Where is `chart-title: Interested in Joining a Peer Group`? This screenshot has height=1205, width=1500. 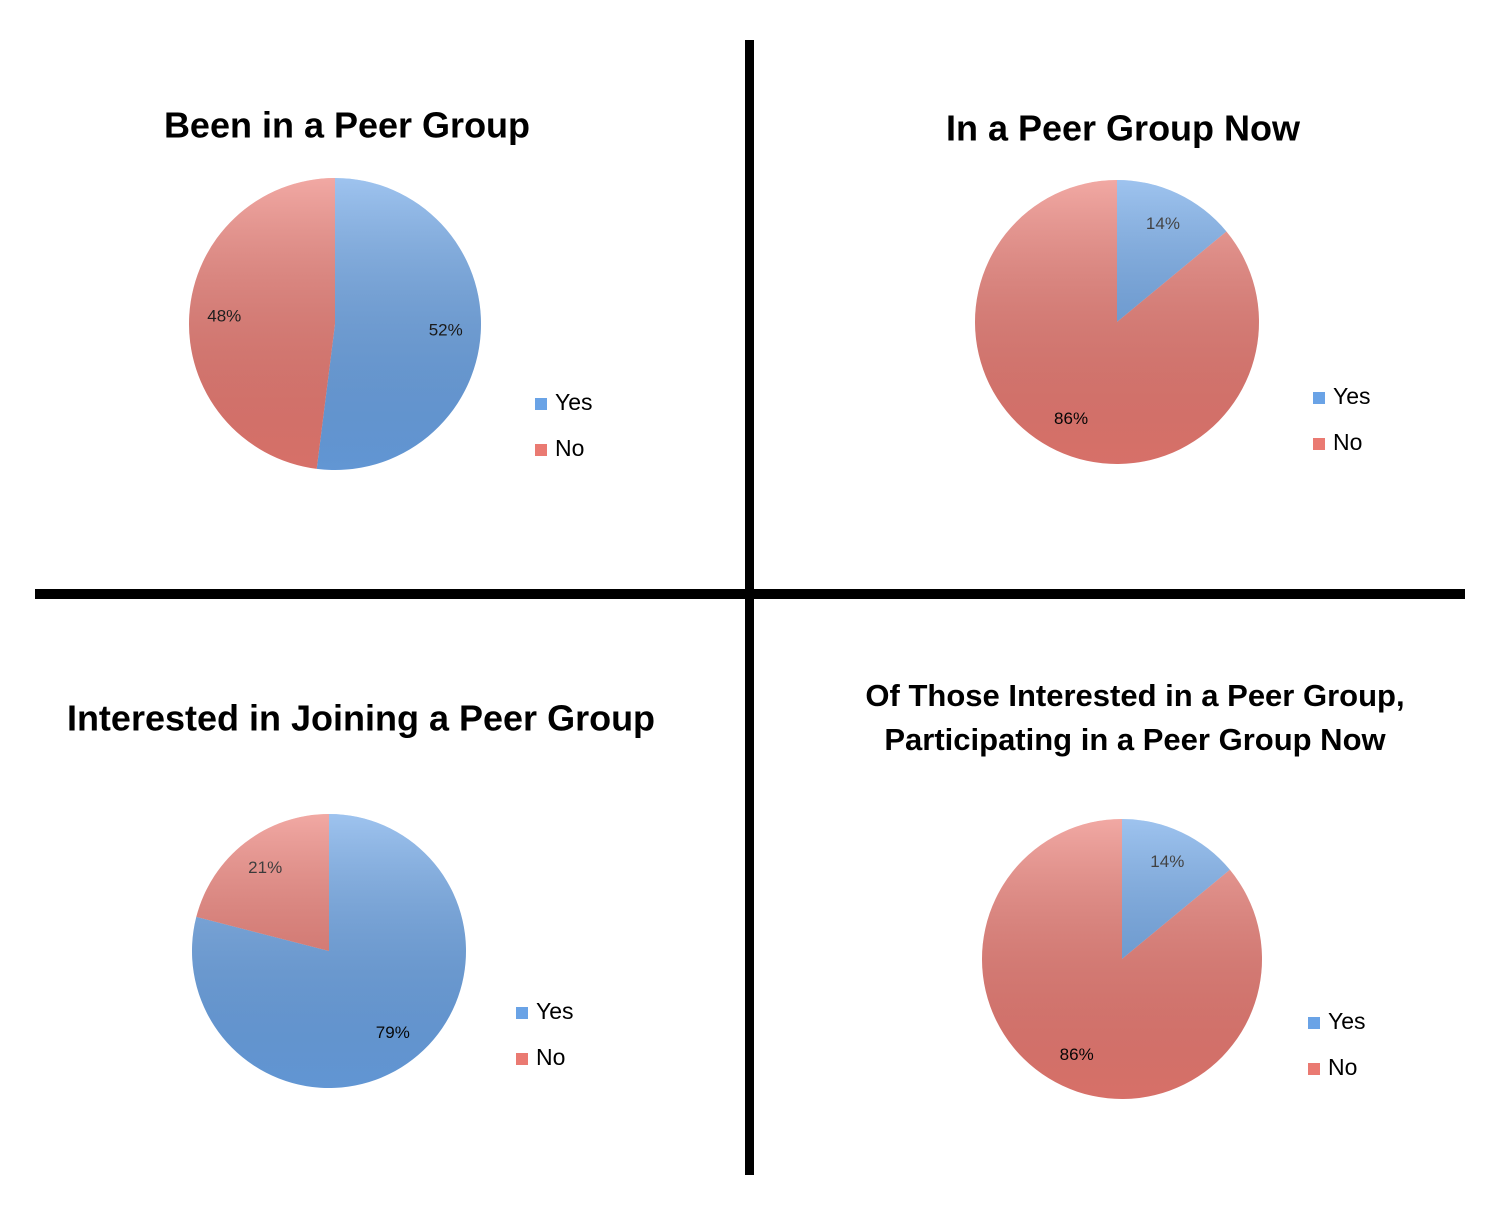
chart-title: Interested in Joining a Peer Group is located at coordinates (361, 718).